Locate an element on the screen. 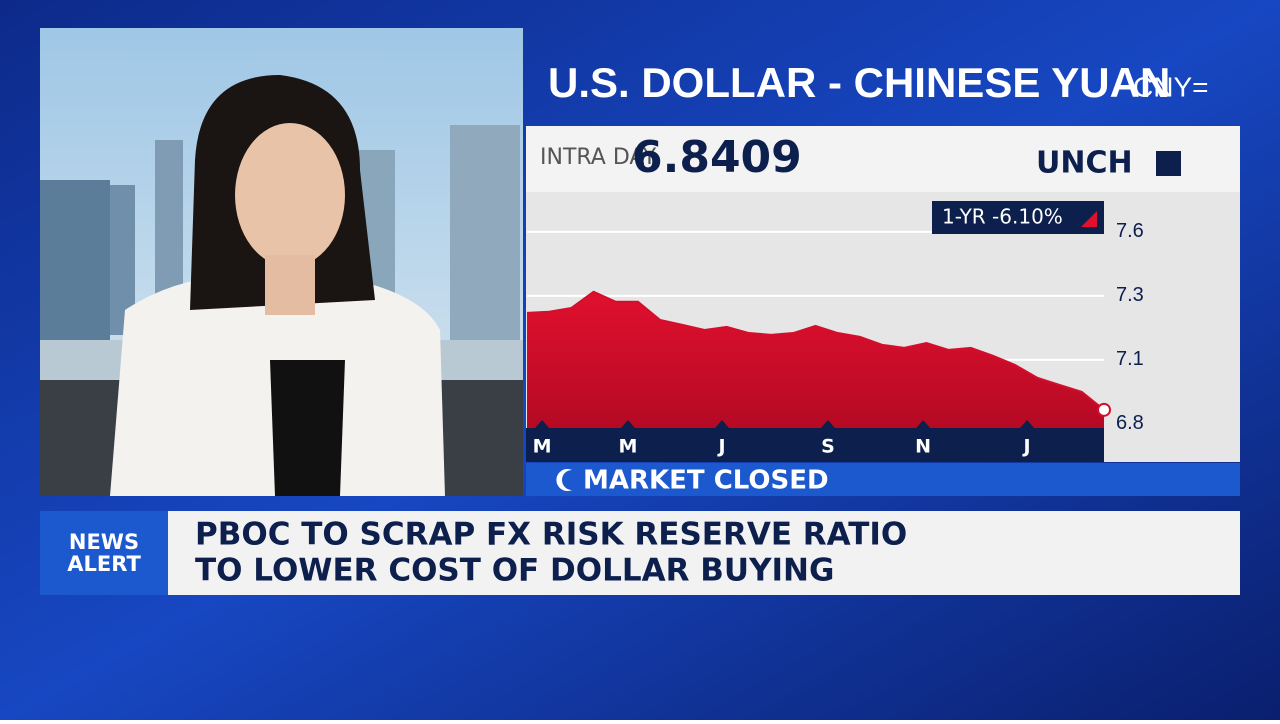 Image resolution: width=1280 pixels, height=724 pixels. line is located at coordinates (815, 350).